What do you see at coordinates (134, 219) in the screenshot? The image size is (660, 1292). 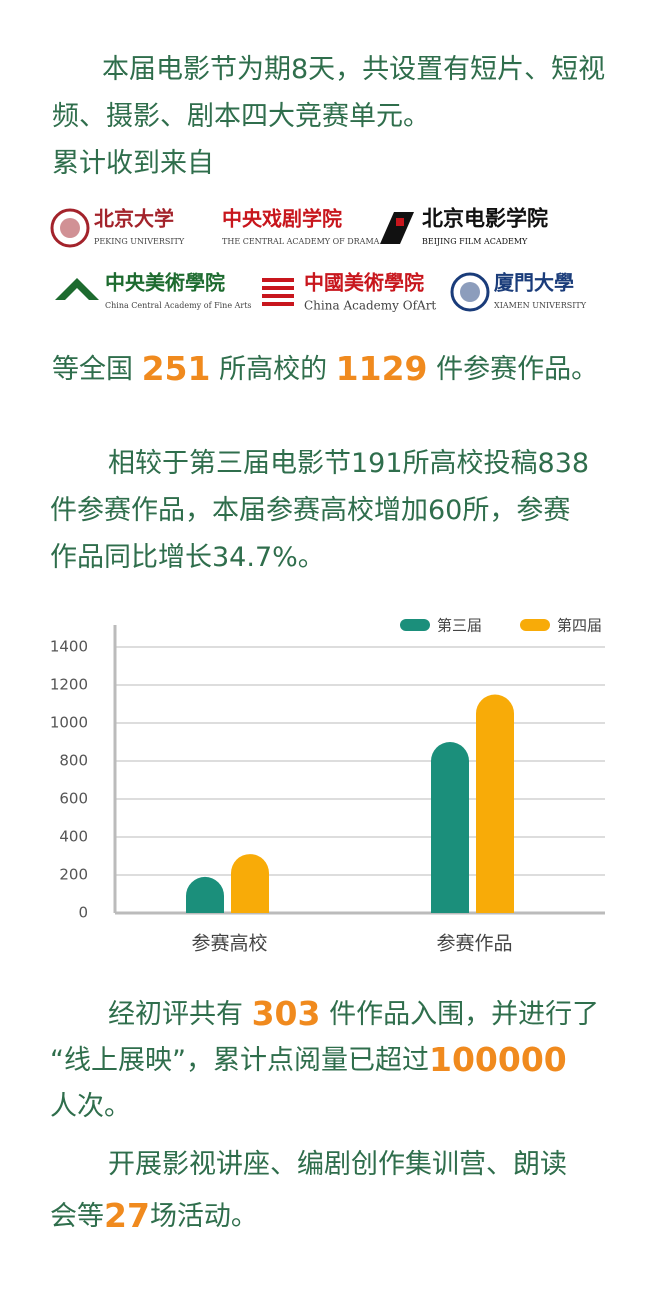 I see `logo-name: 北京大学` at bounding box center [134, 219].